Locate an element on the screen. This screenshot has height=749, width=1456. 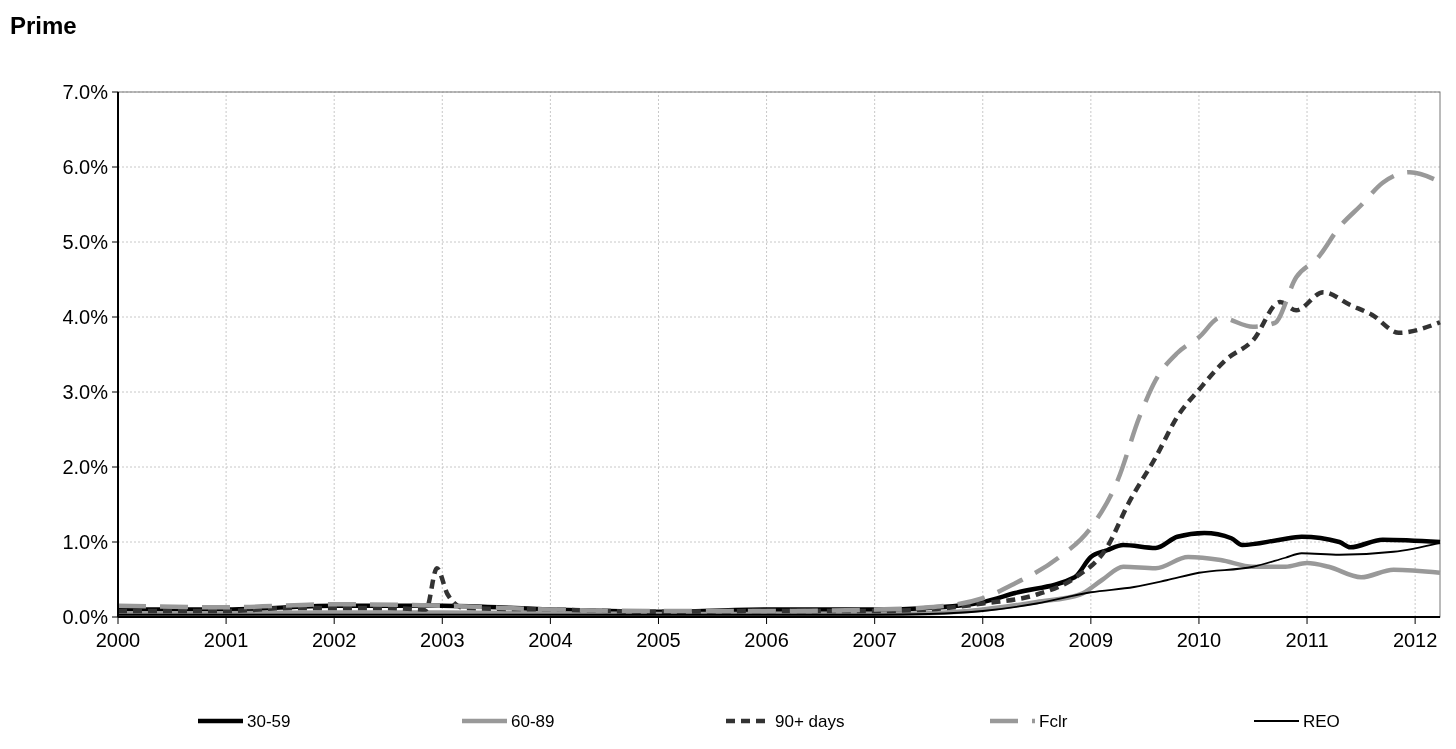
legend-label: 30-59 is located at coordinates (269, 721).